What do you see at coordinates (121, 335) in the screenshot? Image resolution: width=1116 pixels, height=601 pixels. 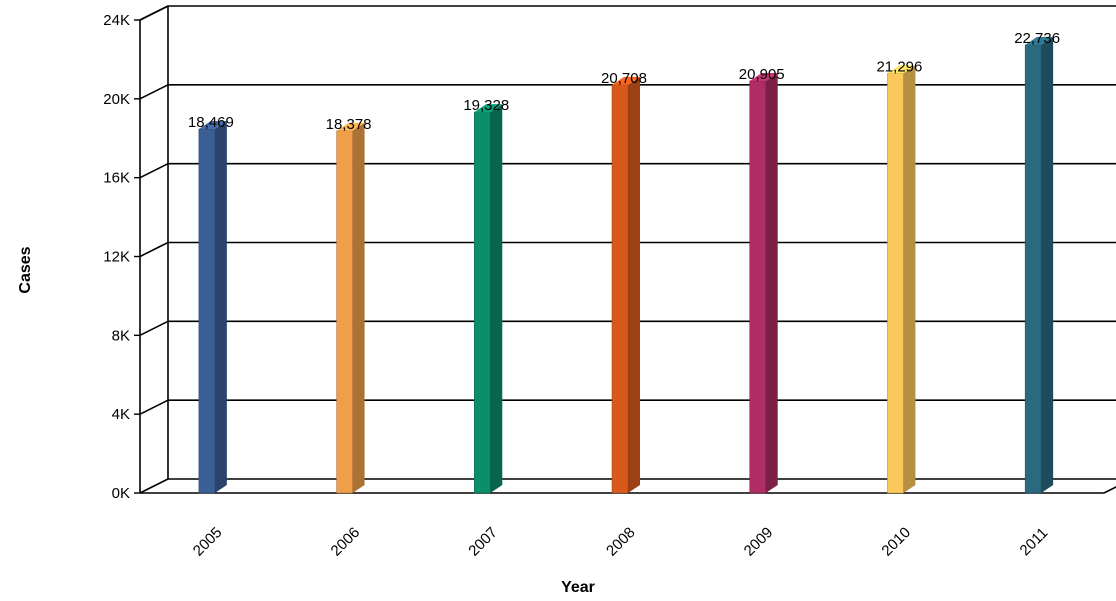 I see `y-tick-label: 8K` at bounding box center [121, 335].